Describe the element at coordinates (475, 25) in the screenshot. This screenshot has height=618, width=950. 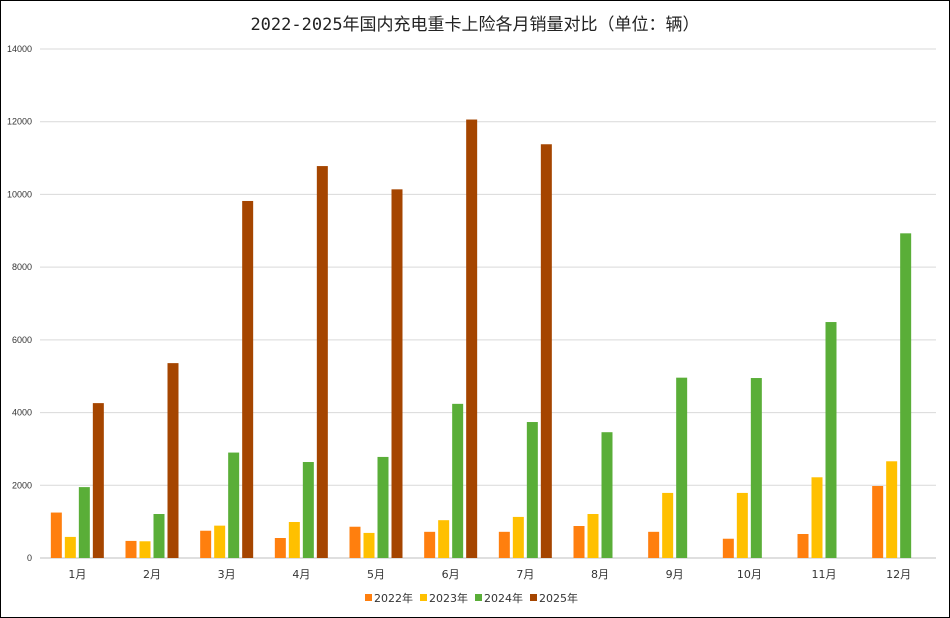
I see `chart-title: 2022-2025年国内充电重卡上险各月销量对比（单位：辆）` at that location.